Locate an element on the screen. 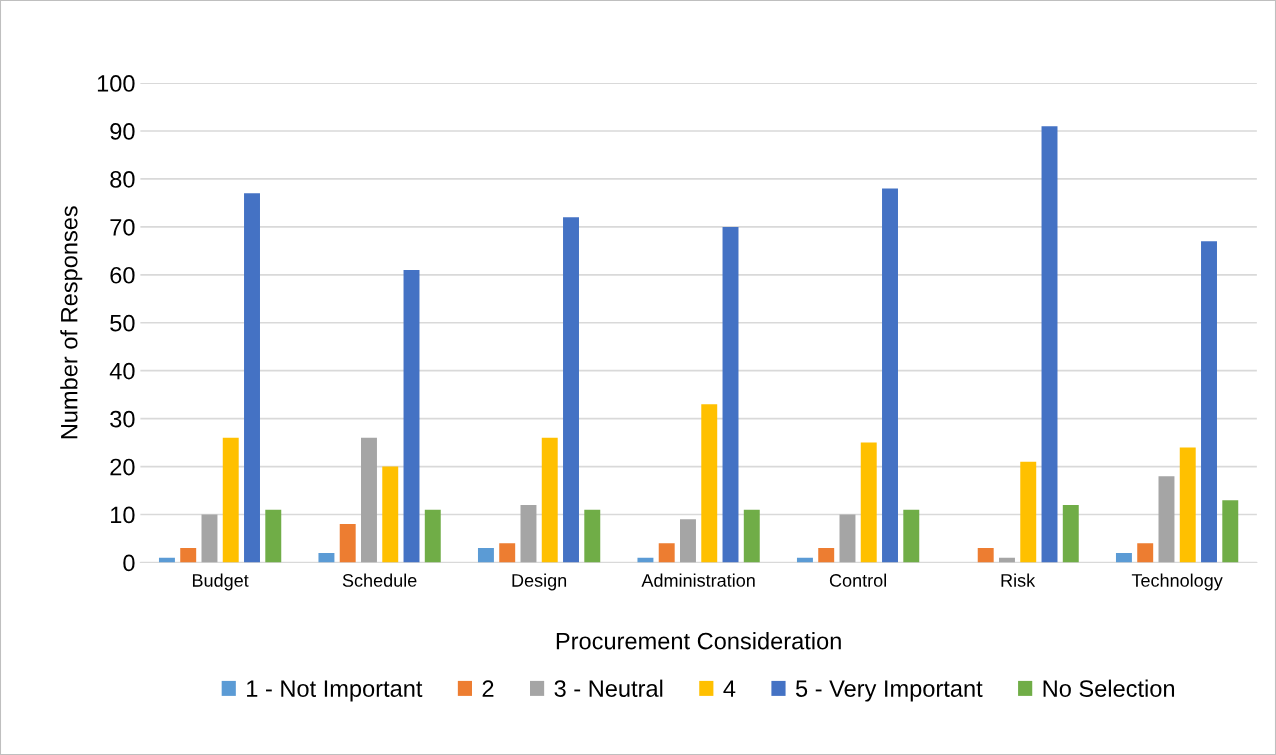 This screenshot has height=755, width=1276. legend-label: 3 - Neutral is located at coordinates (608, 688).